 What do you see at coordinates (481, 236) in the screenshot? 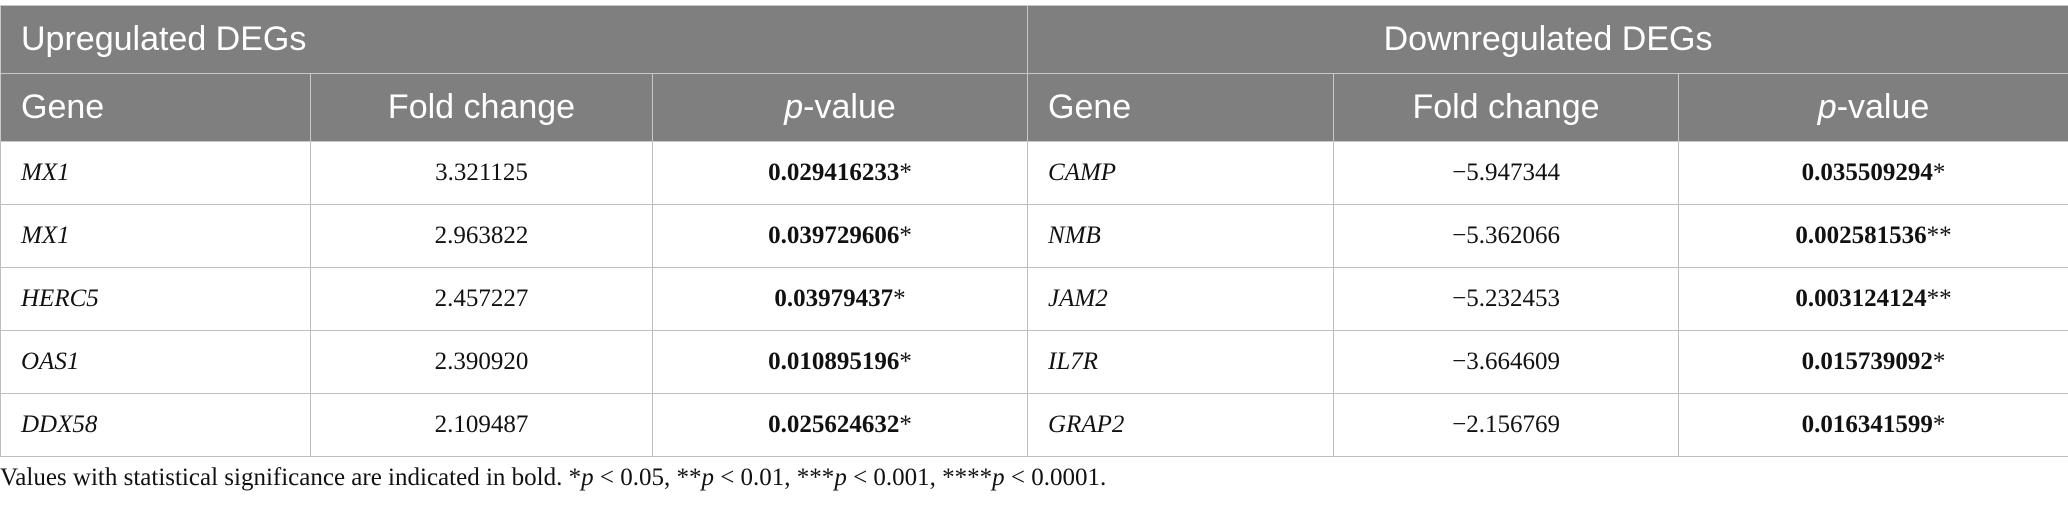
I see `fold-change-cell: 2.963822` at bounding box center [481, 236].